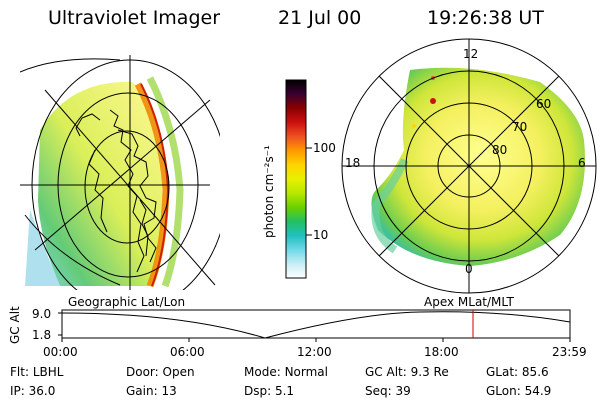  What do you see at coordinates (169, 391) in the screenshot?
I see `status-gain-value: 13` at bounding box center [169, 391].